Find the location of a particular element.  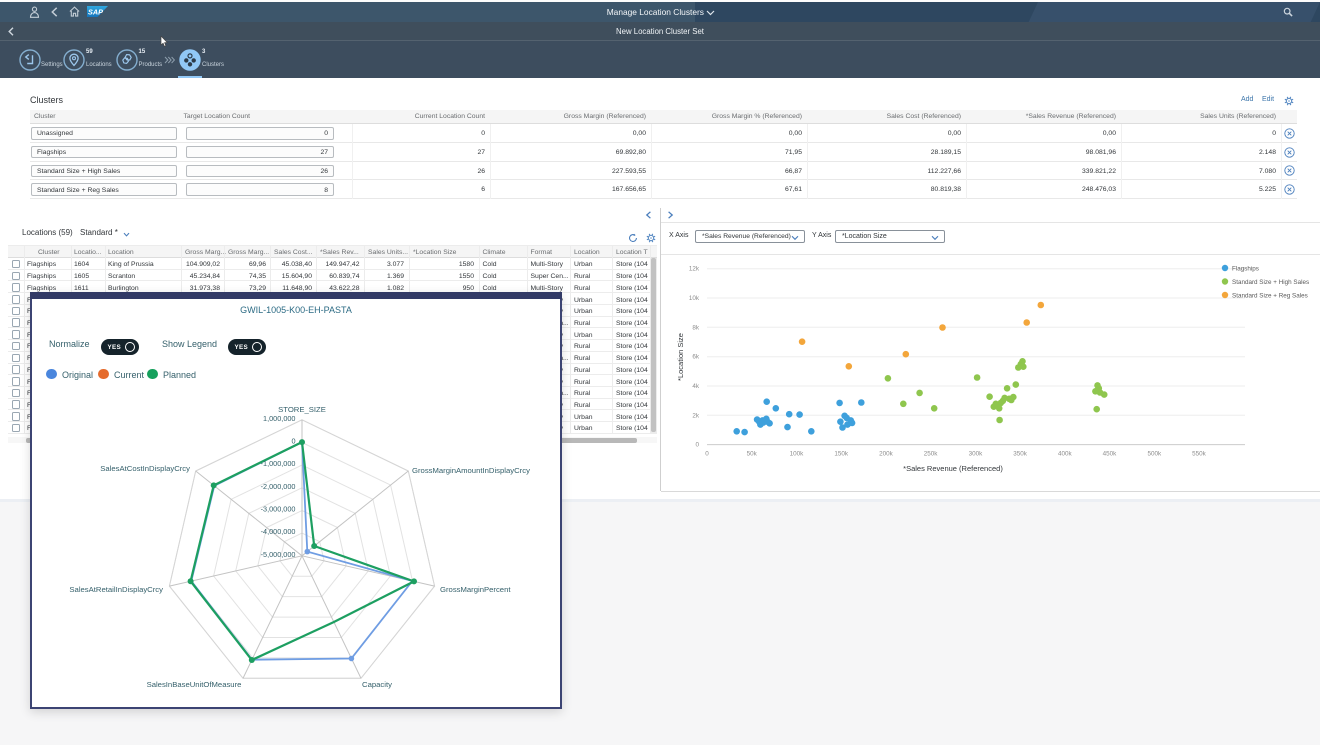

svg-text: SAP is located at coordinates (95, 11).